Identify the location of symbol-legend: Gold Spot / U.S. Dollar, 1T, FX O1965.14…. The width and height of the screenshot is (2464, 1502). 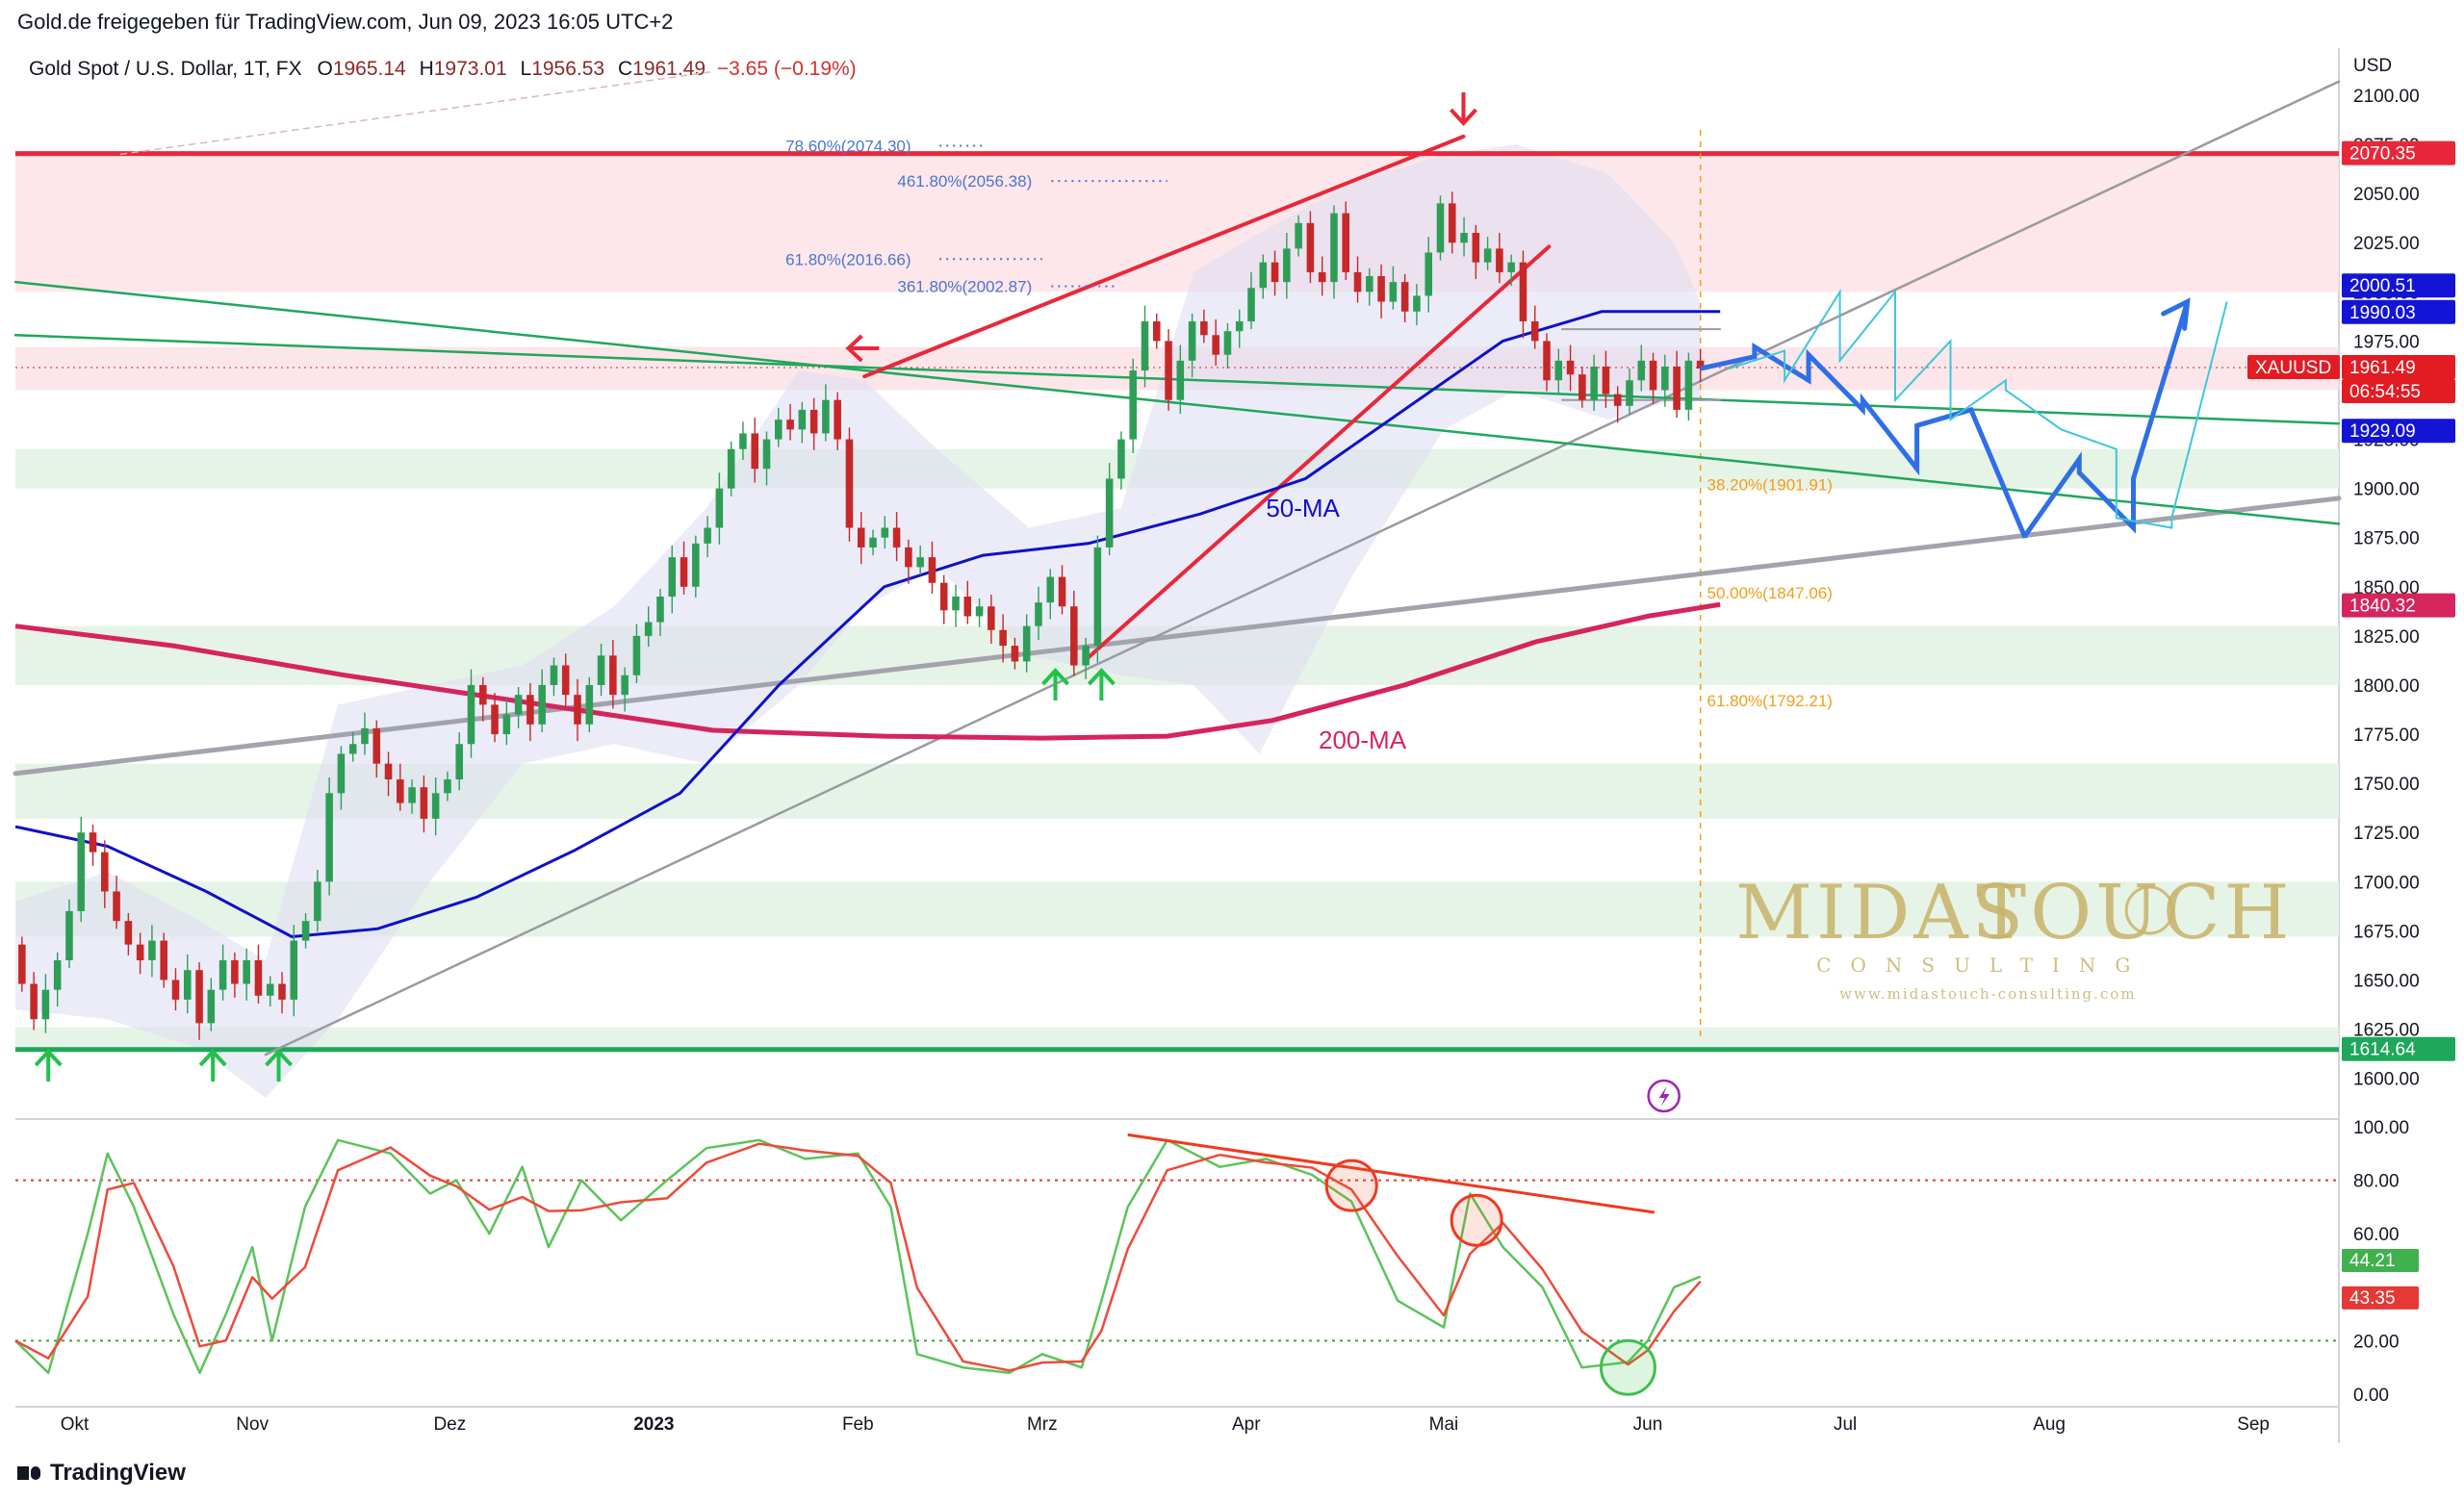
(443, 70).